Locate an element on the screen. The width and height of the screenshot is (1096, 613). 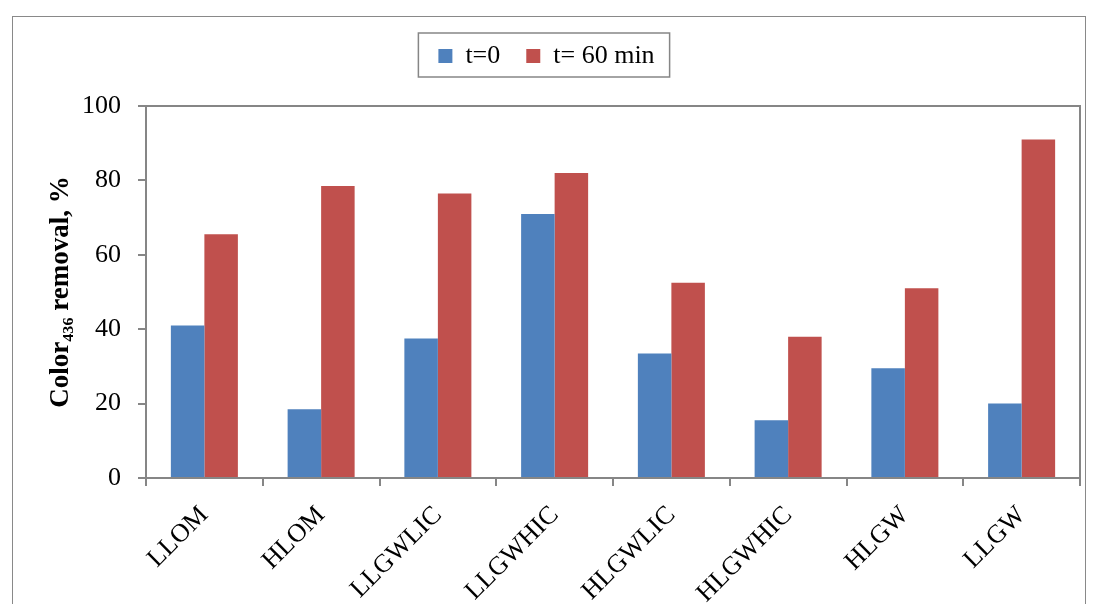
legend-label: t= 60 min is located at coordinates (604, 54).